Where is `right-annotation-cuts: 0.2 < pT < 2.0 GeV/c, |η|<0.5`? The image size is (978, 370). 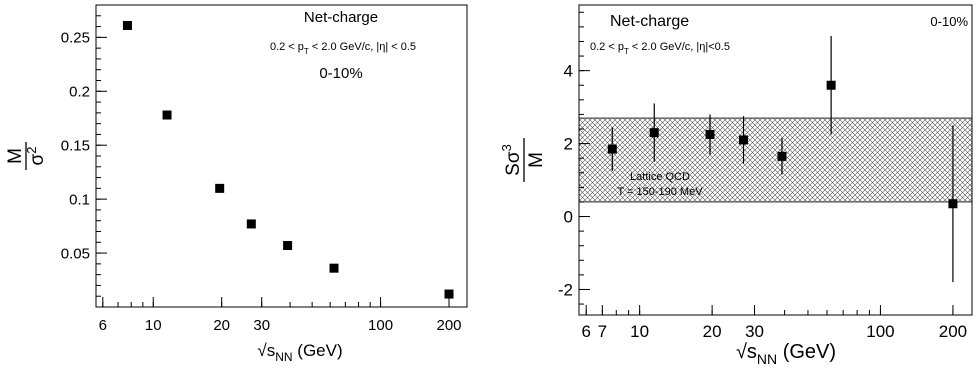
right-annotation-cuts: 0.2 < pT < 2.0 GeV/c, |η|<0.5 is located at coordinates (660, 48).